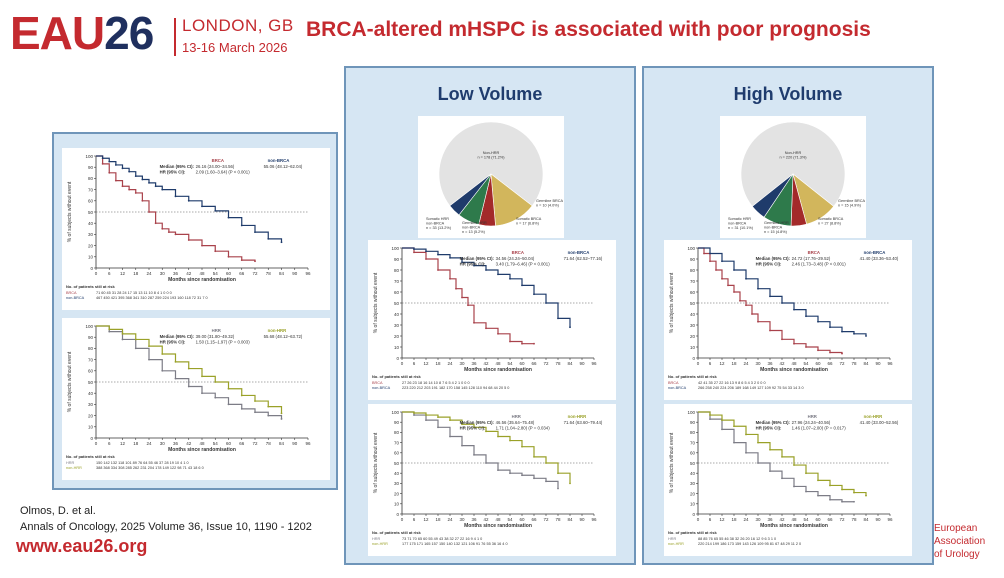  Describe the element at coordinates (438, 363) in the screenshot. I see `x-tick-label: 18` at that location.